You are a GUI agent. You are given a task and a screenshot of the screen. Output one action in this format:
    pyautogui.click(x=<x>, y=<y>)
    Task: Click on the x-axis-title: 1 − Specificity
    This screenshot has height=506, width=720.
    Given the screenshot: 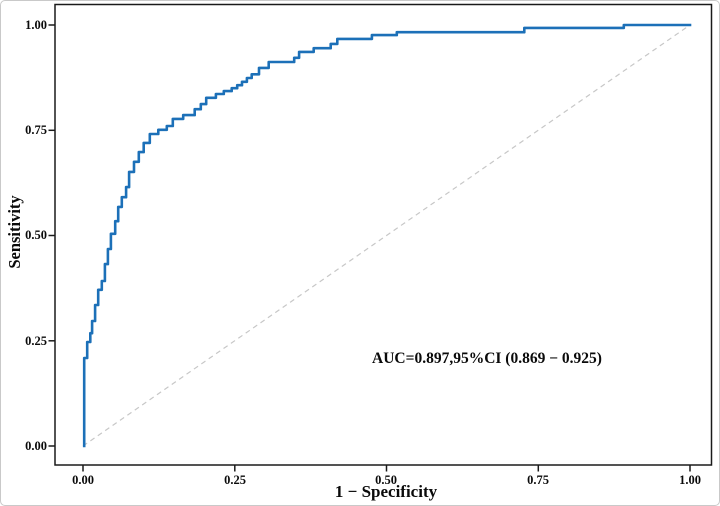 What is the action you would take?
    pyautogui.click(x=386, y=491)
    